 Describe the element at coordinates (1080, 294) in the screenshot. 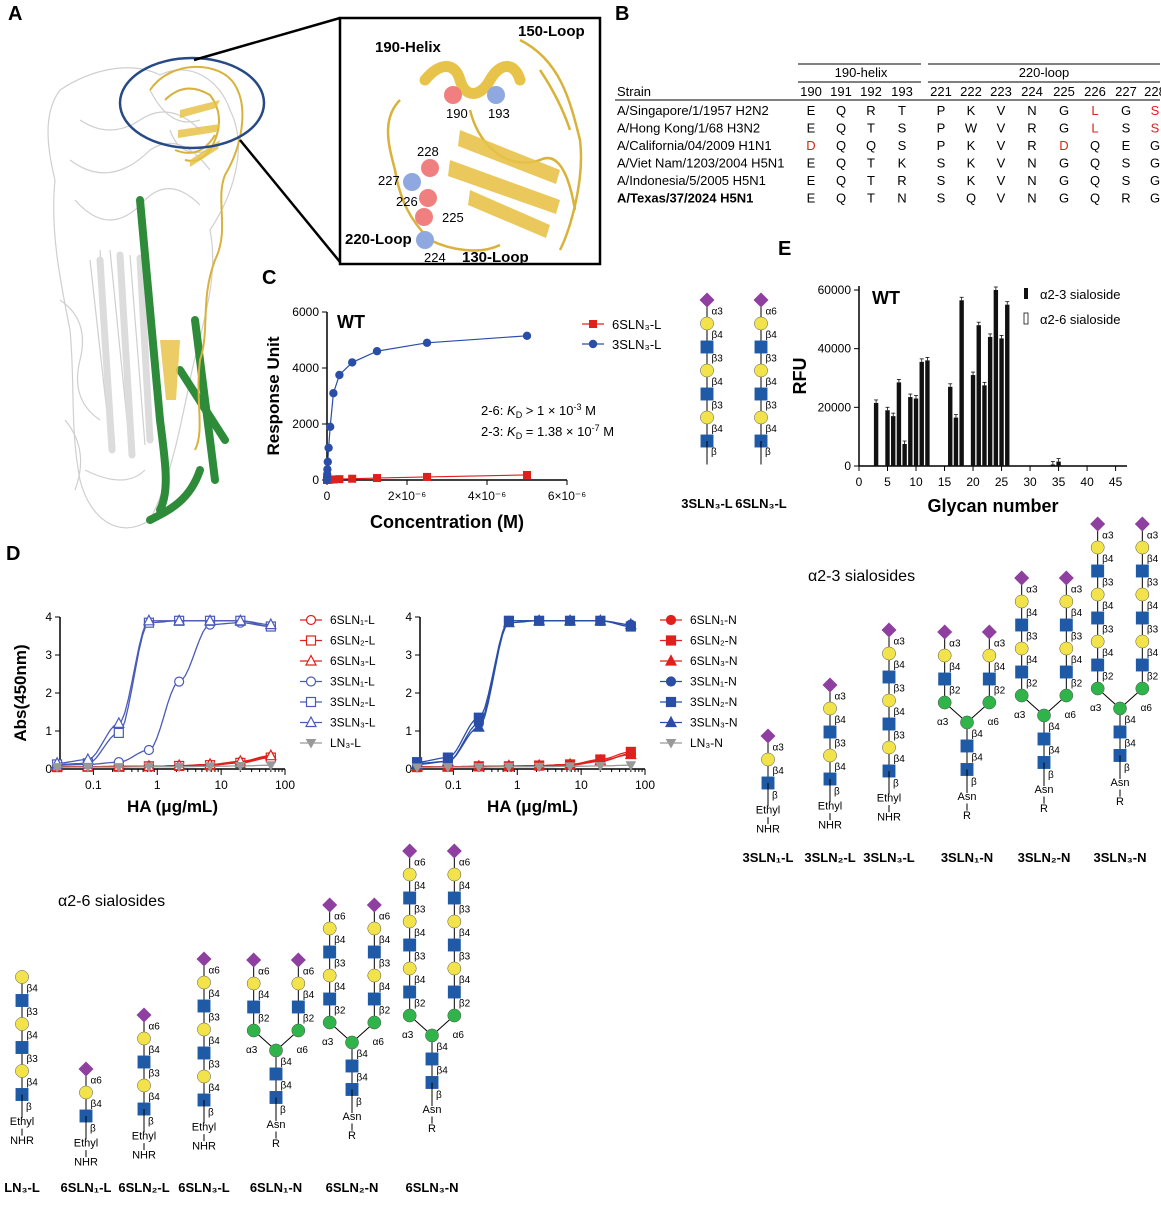

I see `legend-label-23: α2-3 sialoside` at that location.